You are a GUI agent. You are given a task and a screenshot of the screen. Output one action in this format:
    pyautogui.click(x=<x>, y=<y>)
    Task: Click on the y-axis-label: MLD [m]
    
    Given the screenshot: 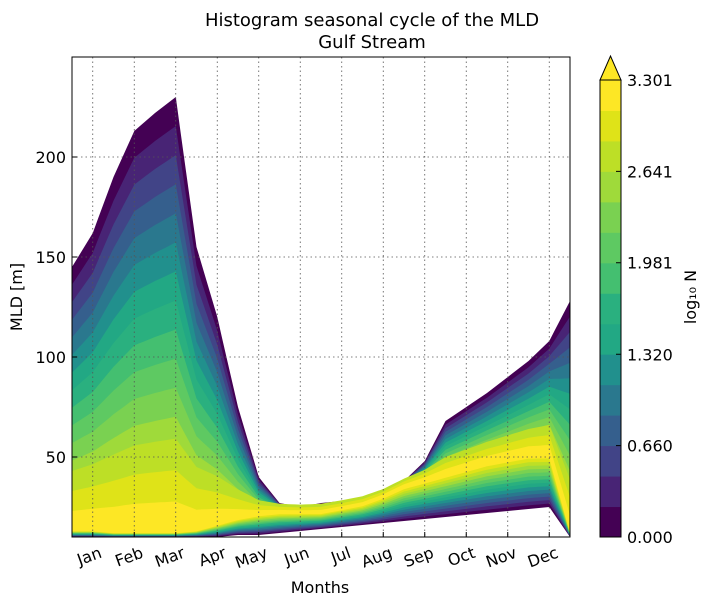 What is the action you would take?
    pyautogui.click(x=16, y=297)
    